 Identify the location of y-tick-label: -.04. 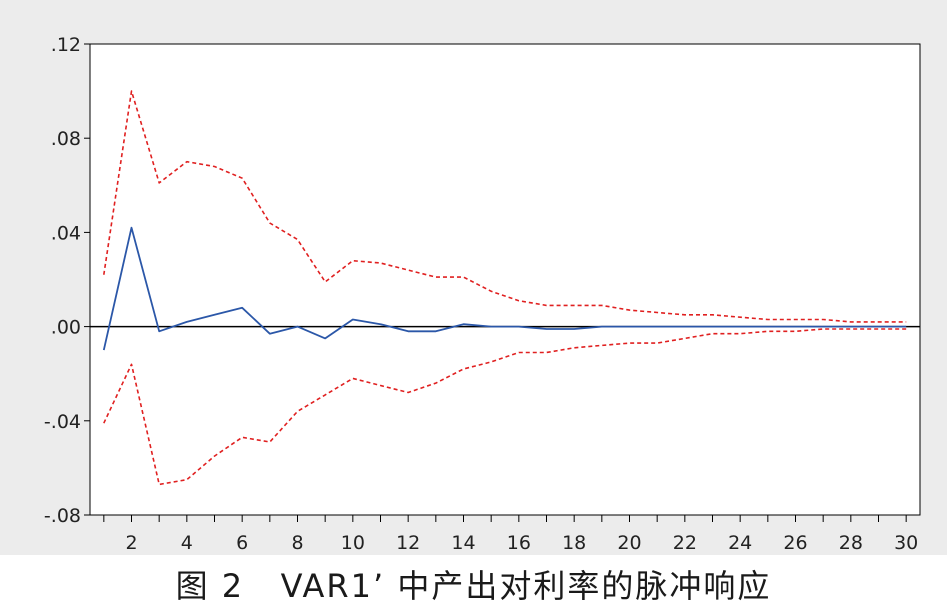
(62, 422).